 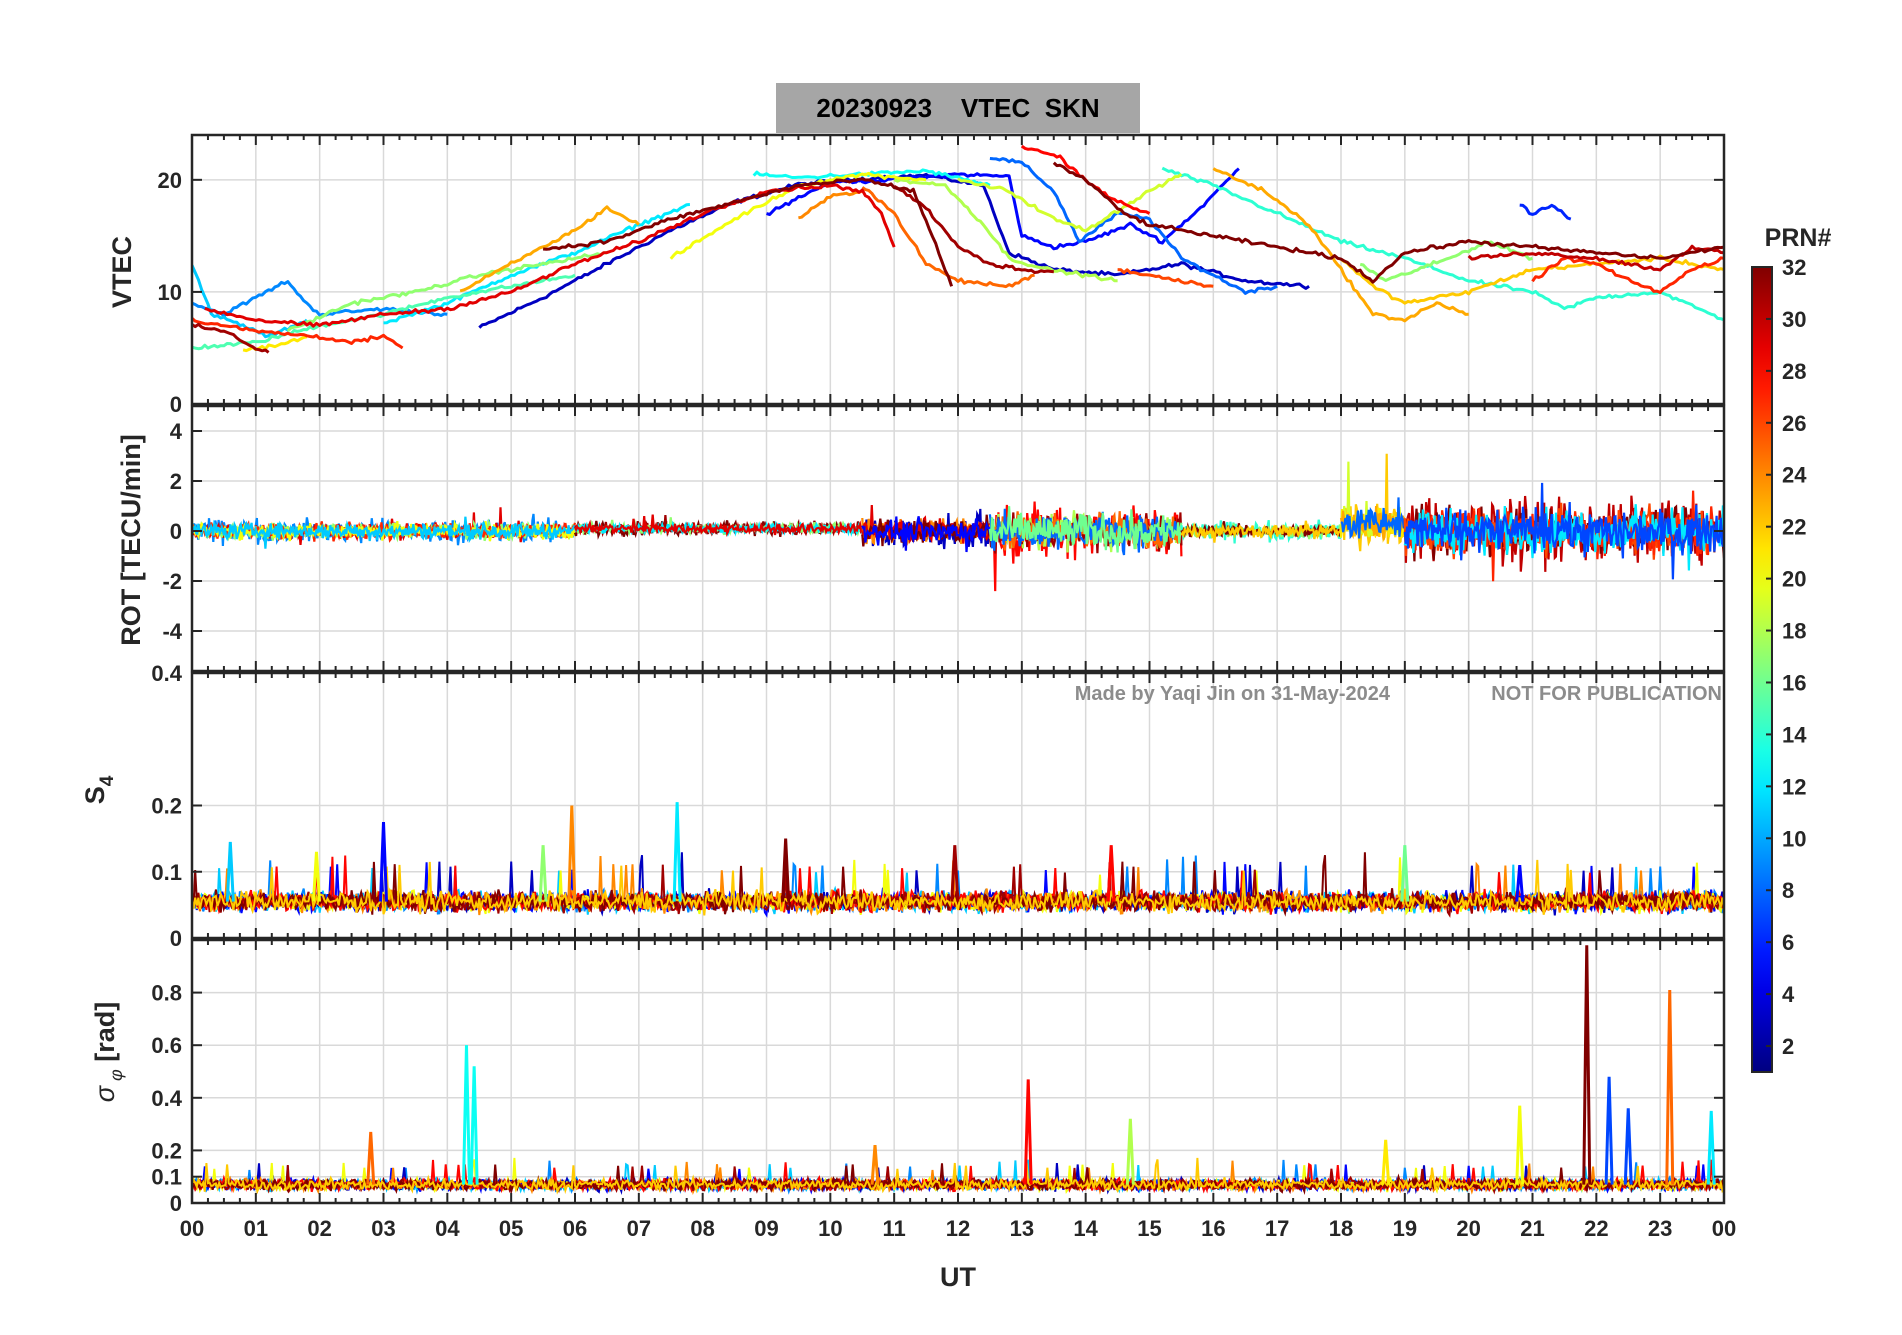 What do you see at coordinates (1085, 1228) in the screenshot?
I see `x-tick-label: 14` at bounding box center [1085, 1228].